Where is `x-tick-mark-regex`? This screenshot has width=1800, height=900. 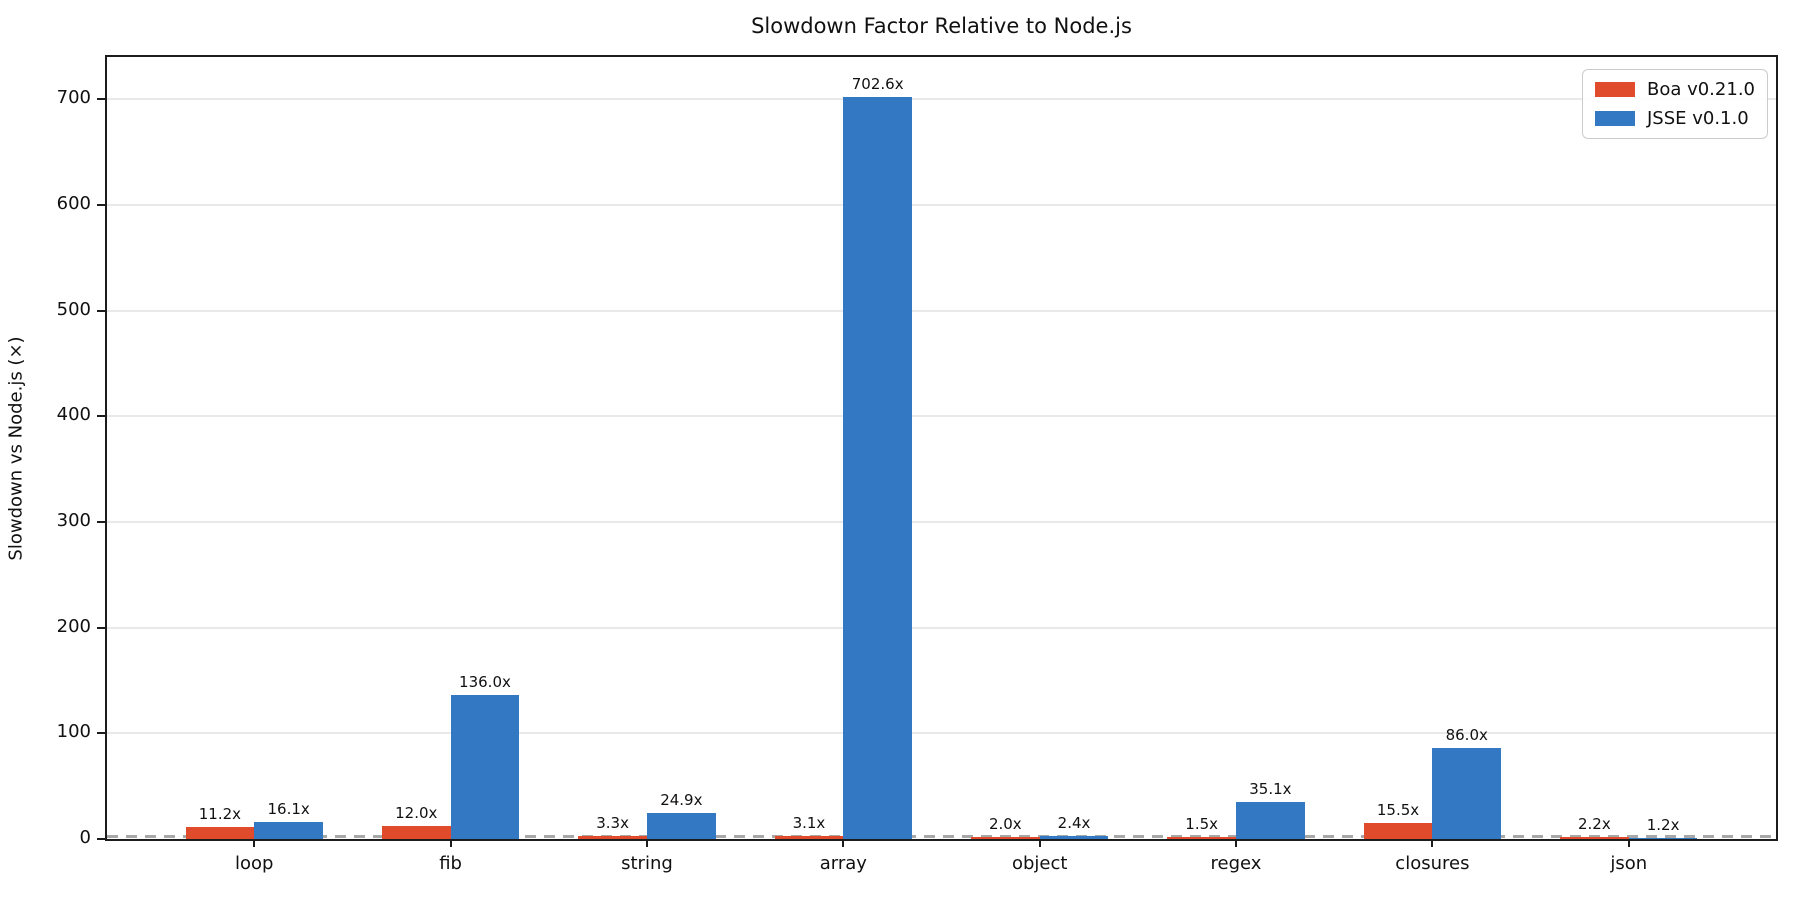
x-tick-mark-regex is located at coordinates (1236, 843).